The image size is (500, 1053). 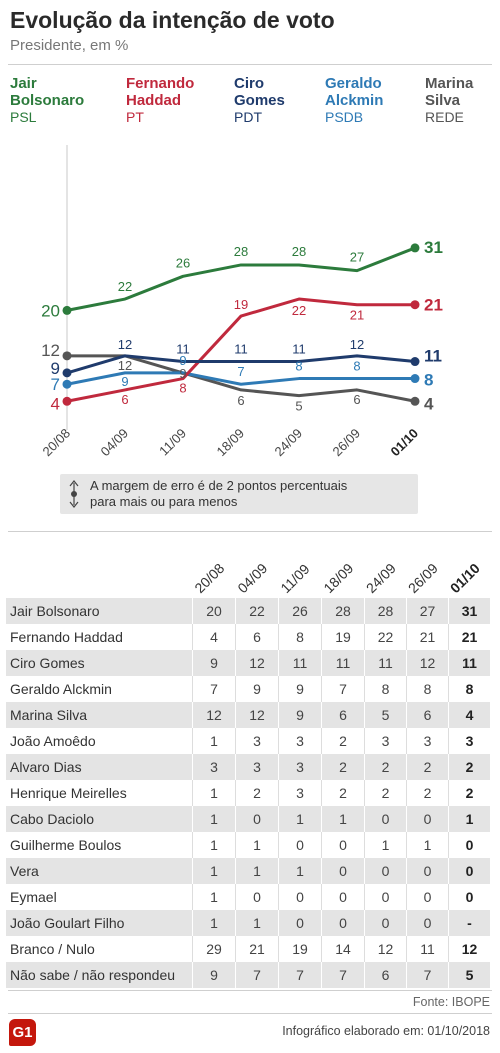 I want to click on data-label: 5, so click(x=298, y=406).